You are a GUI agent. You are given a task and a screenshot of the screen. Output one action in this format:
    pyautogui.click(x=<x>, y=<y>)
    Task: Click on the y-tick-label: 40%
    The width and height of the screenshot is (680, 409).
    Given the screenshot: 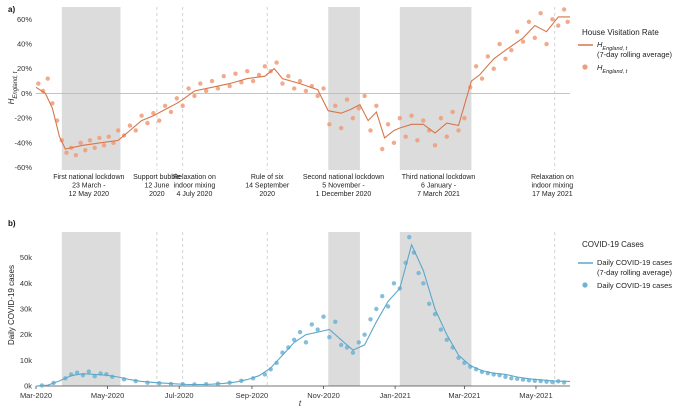 What is the action you would take?
    pyautogui.click(x=24, y=44)
    